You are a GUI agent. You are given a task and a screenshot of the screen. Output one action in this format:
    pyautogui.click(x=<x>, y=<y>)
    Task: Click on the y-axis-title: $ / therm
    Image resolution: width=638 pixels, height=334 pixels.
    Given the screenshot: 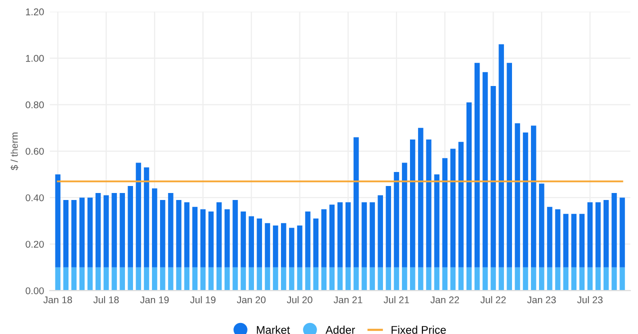 What is the action you would take?
    pyautogui.click(x=14, y=151)
    